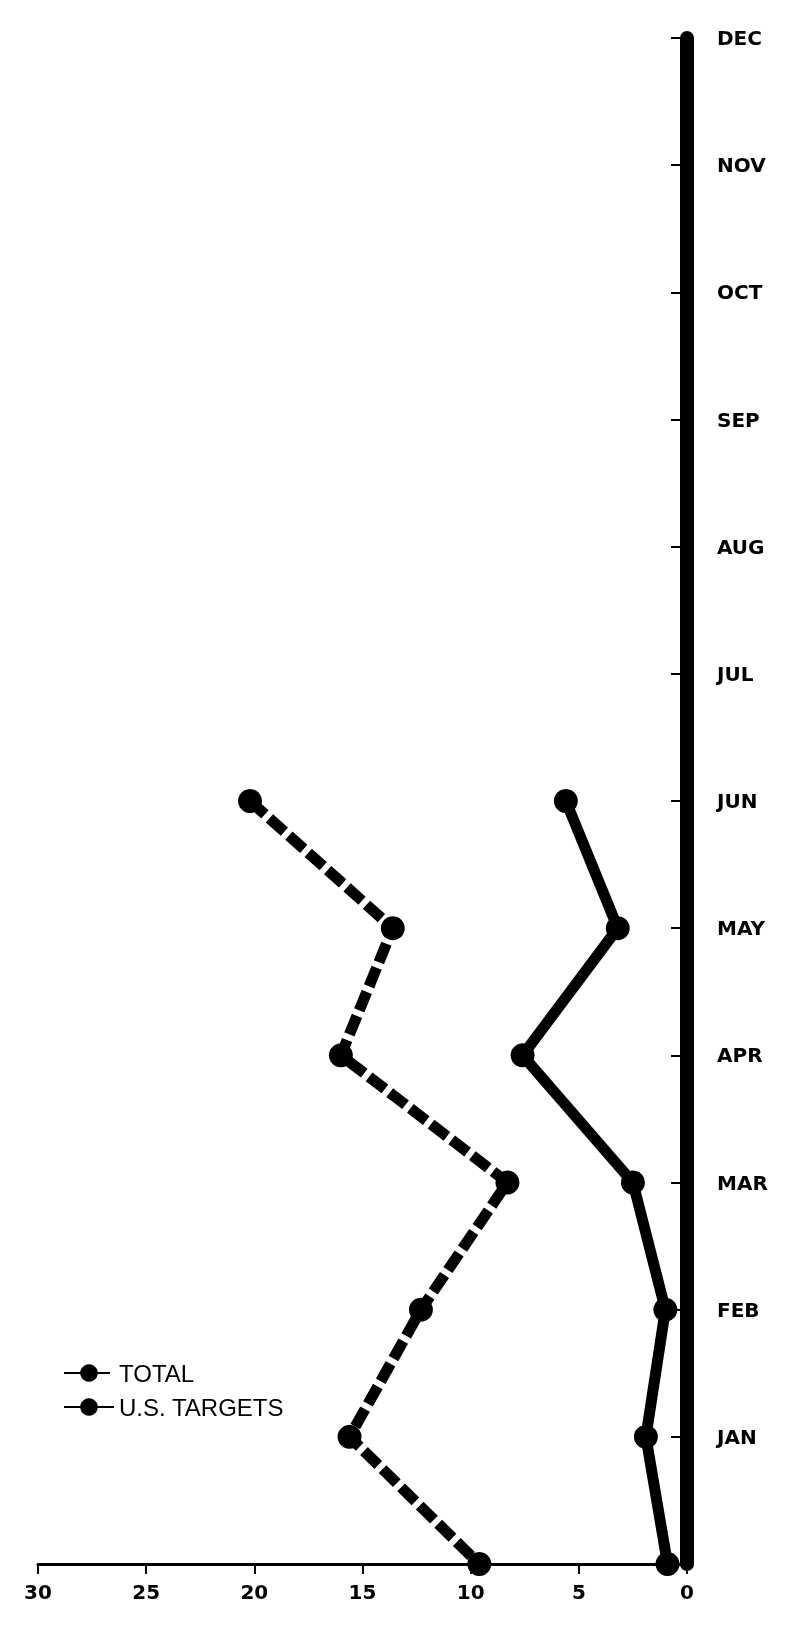 The width and height of the screenshot is (785, 1632). I want to click on x-tick-label: 25, so click(146, 1592).